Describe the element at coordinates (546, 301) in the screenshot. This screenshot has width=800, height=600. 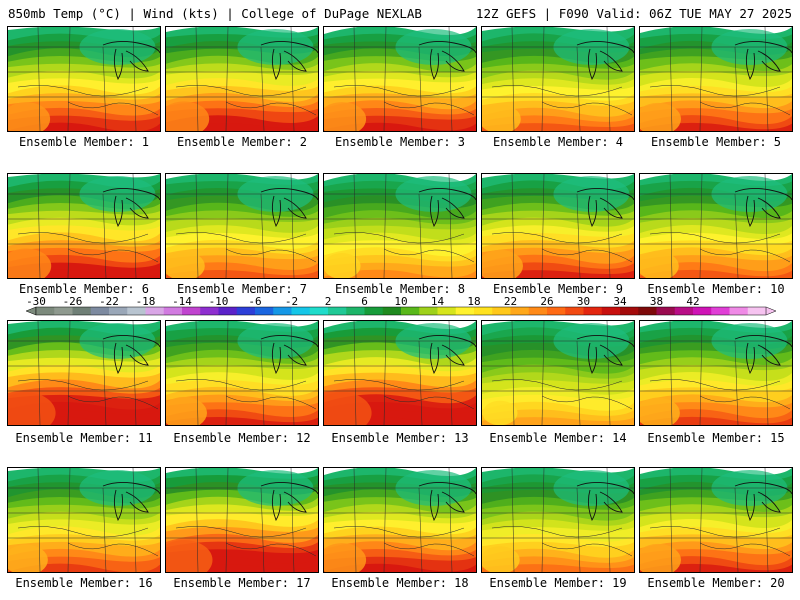
I see `colorbar-tick-label: 26` at that location.